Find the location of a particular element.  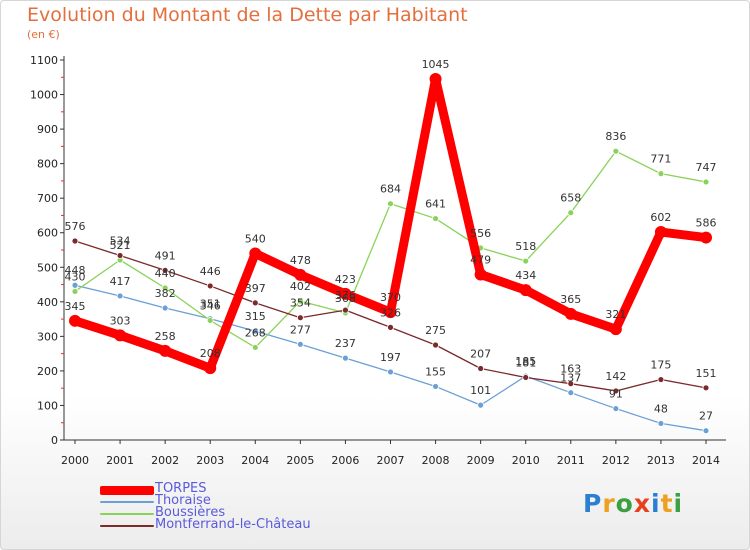

data-label: 430 is located at coordinates (75, 276).